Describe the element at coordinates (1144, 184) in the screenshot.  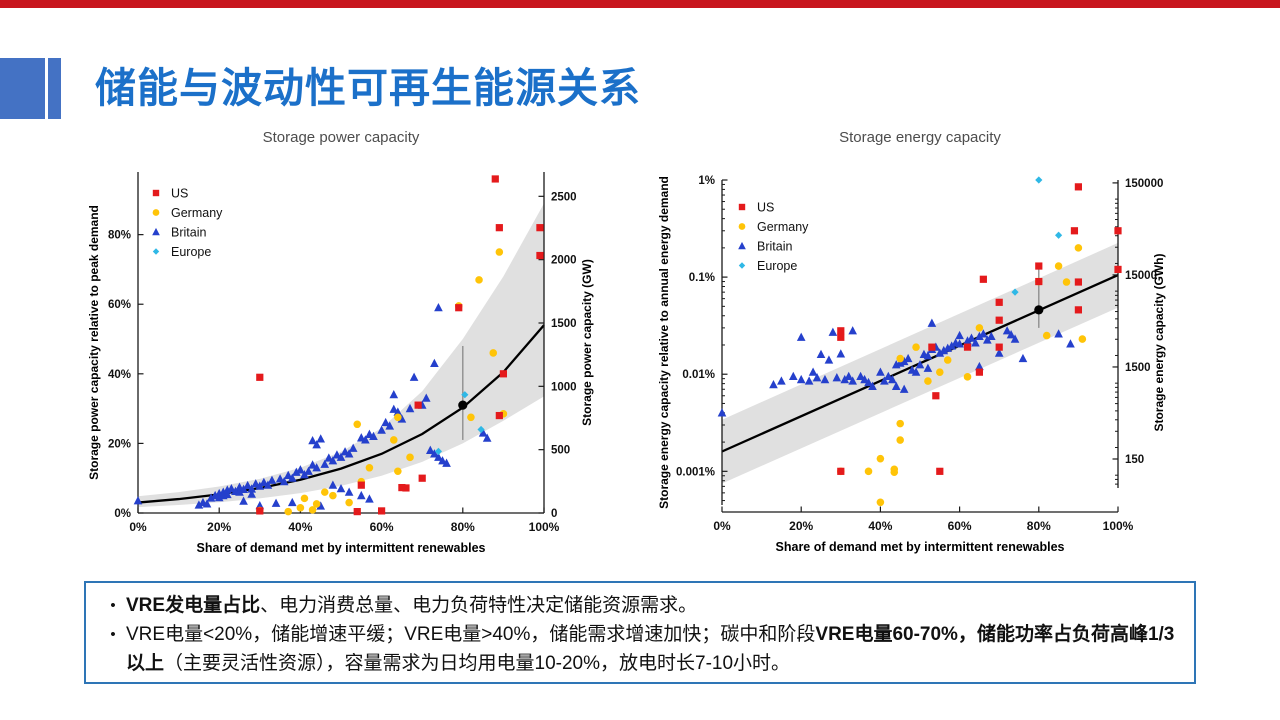
I see `y-right-tick-label: 150000` at that location.